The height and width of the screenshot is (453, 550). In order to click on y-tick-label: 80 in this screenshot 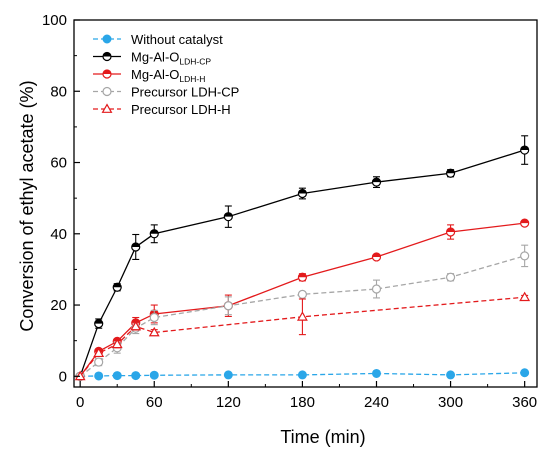, I will do `click(58, 91)`.